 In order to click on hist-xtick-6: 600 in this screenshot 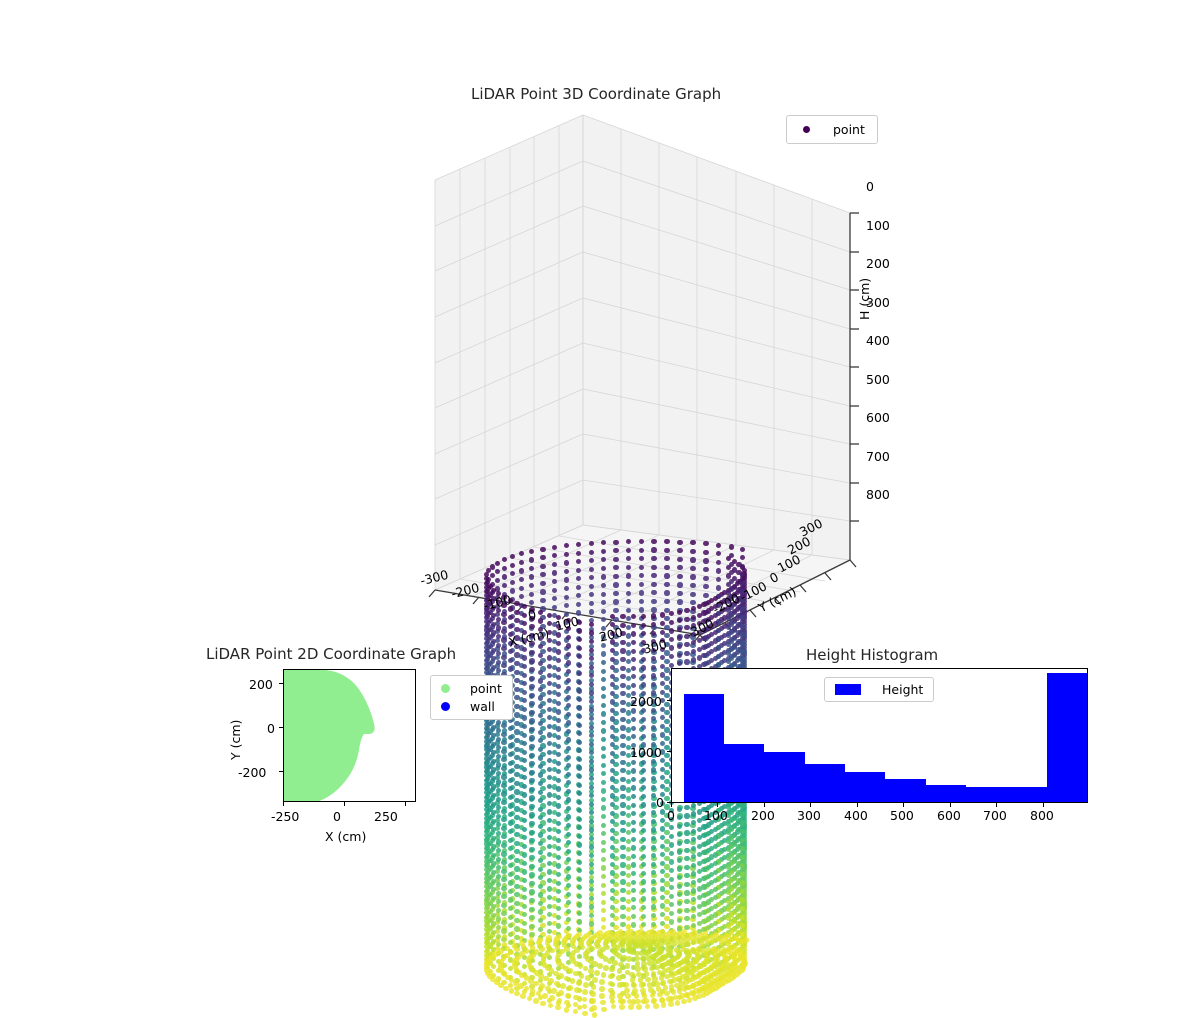, I will do `click(949, 815)`.